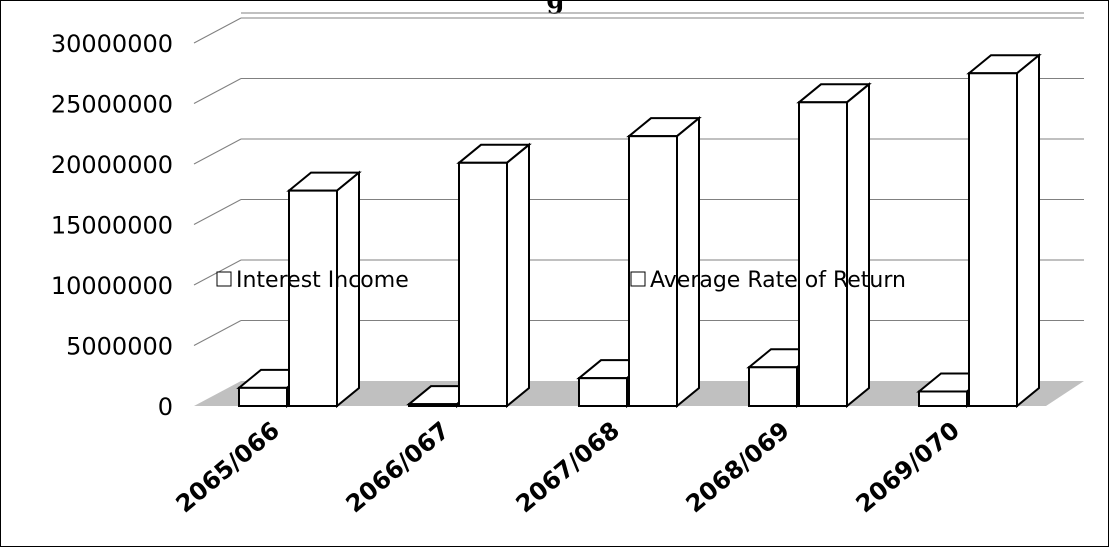 The image size is (1109, 547). I want to click on y-tick-label: 15000000, so click(112, 226).